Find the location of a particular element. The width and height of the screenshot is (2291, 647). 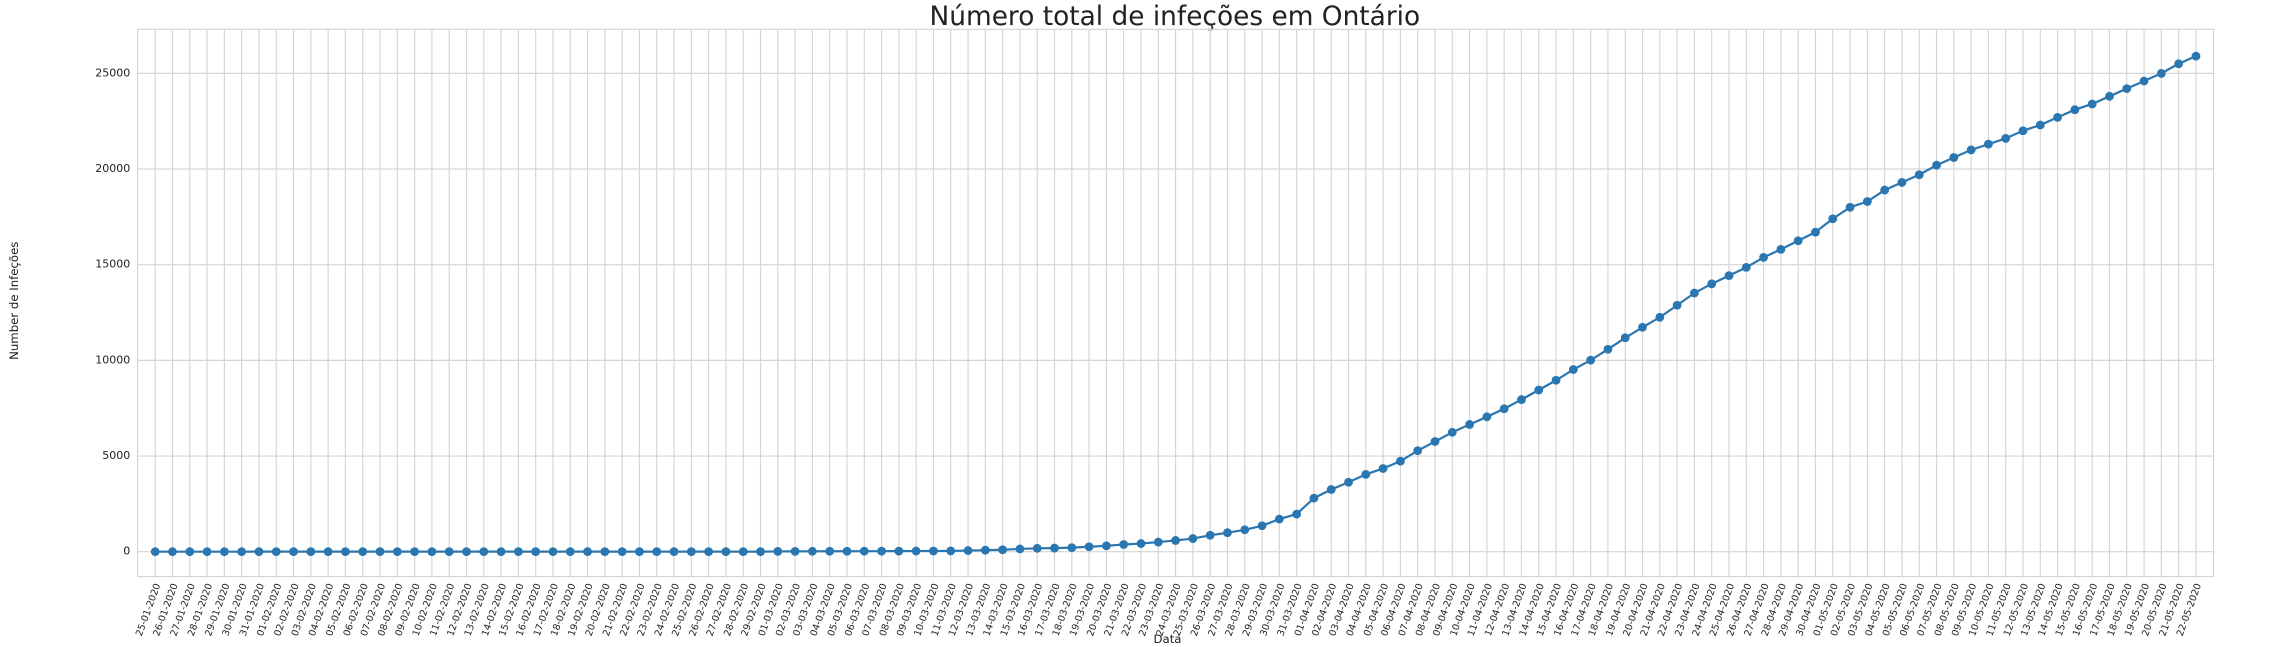

chart-title: Número total de infeções em Ontário is located at coordinates (1175, 16).